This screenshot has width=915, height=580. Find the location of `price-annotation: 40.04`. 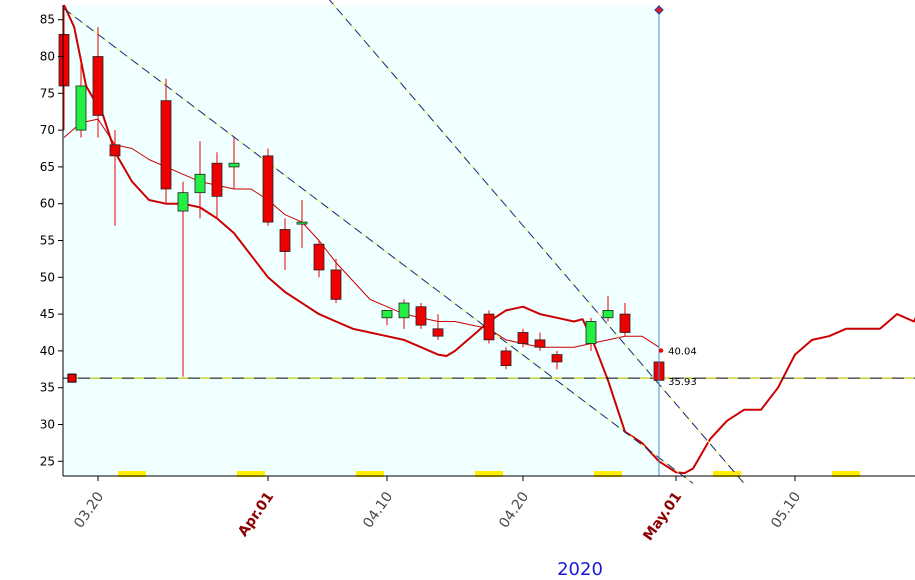

price-annotation: 40.04 is located at coordinates (682, 352).